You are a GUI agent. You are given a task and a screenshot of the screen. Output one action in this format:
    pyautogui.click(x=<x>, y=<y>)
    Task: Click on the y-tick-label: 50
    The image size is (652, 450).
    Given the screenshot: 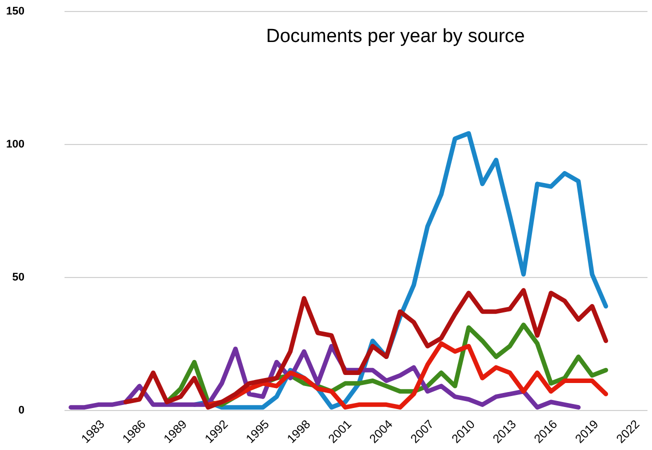 What is the action you would take?
    pyautogui.click(x=18, y=278)
    